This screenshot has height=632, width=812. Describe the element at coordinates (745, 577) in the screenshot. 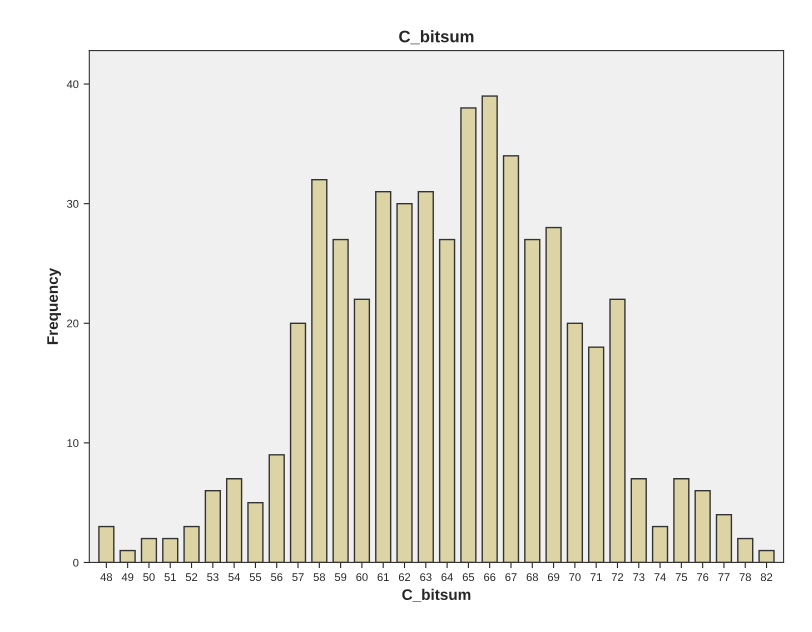

I see `x-tick-label: 78` at that location.